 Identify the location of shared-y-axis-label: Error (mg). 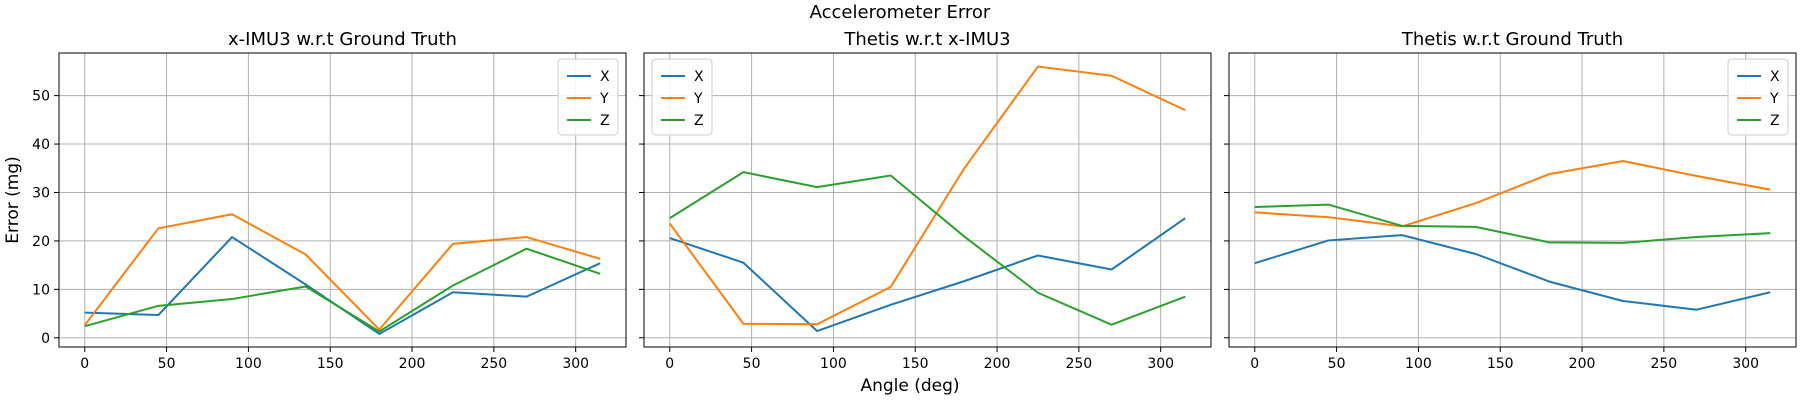
(13, 199).